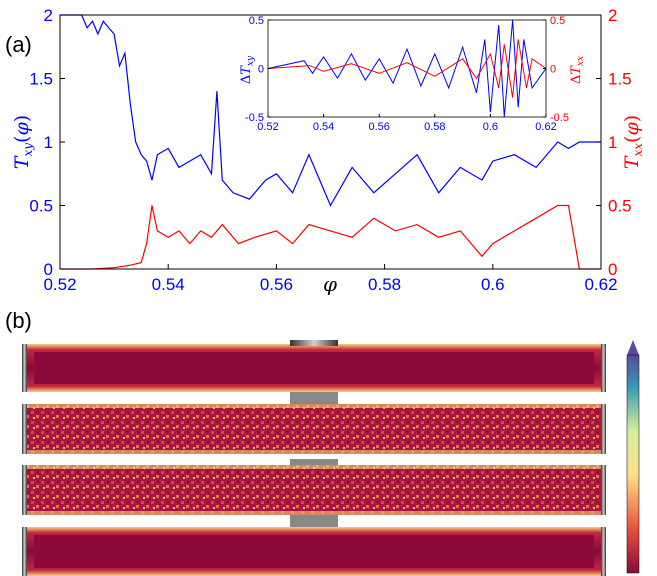 Image resolution: width=657 pixels, height=576 pixels. What do you see at coordinates (41, 79) in the screenshot?
I see `y-tick-label: 1.5` at bounding box center [41, 79].